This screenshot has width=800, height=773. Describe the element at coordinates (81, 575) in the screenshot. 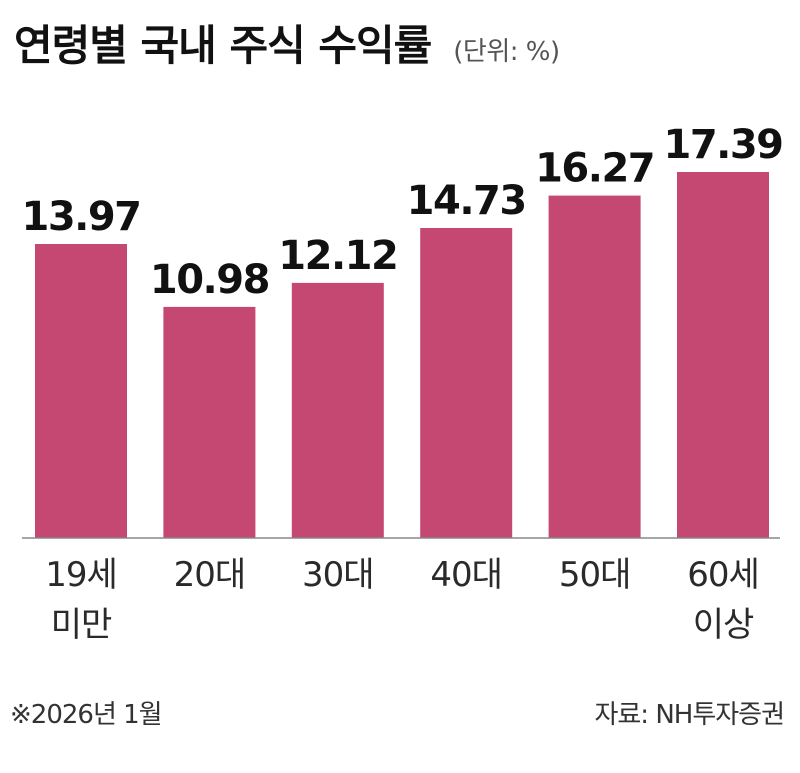

I see `category-label-1-line-1: 19세` at that location.